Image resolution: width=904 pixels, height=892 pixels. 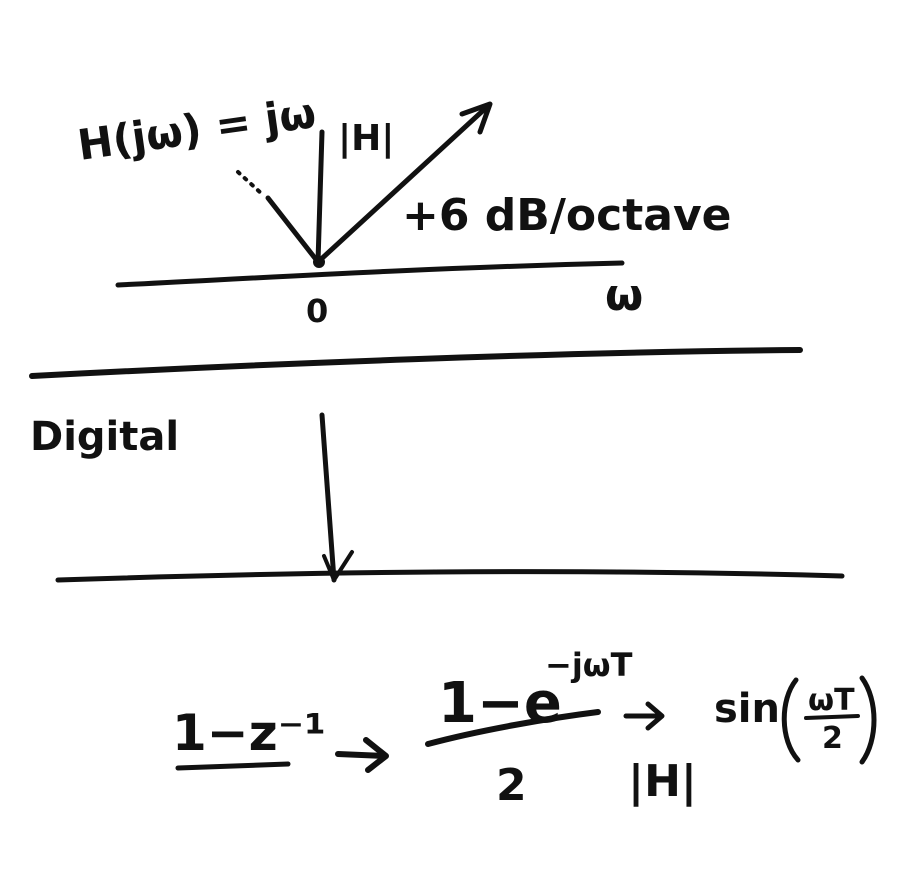 I want to click on origin-label: 0, so click(x=317, y=311).